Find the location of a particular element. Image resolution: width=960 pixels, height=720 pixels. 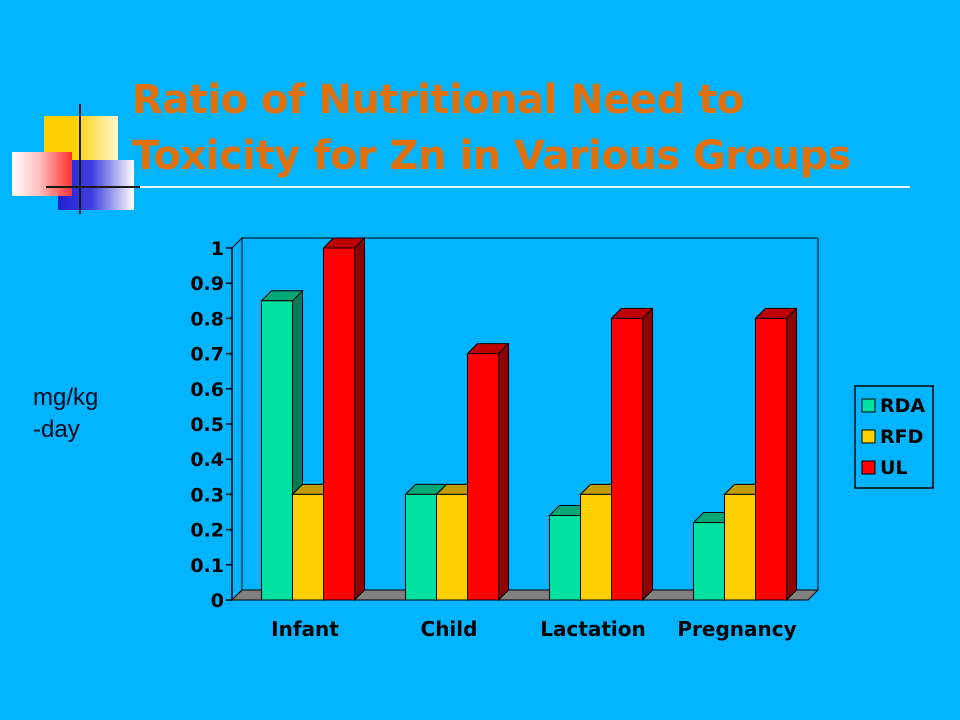

decor-red-square is located at coordinates (42, 174).